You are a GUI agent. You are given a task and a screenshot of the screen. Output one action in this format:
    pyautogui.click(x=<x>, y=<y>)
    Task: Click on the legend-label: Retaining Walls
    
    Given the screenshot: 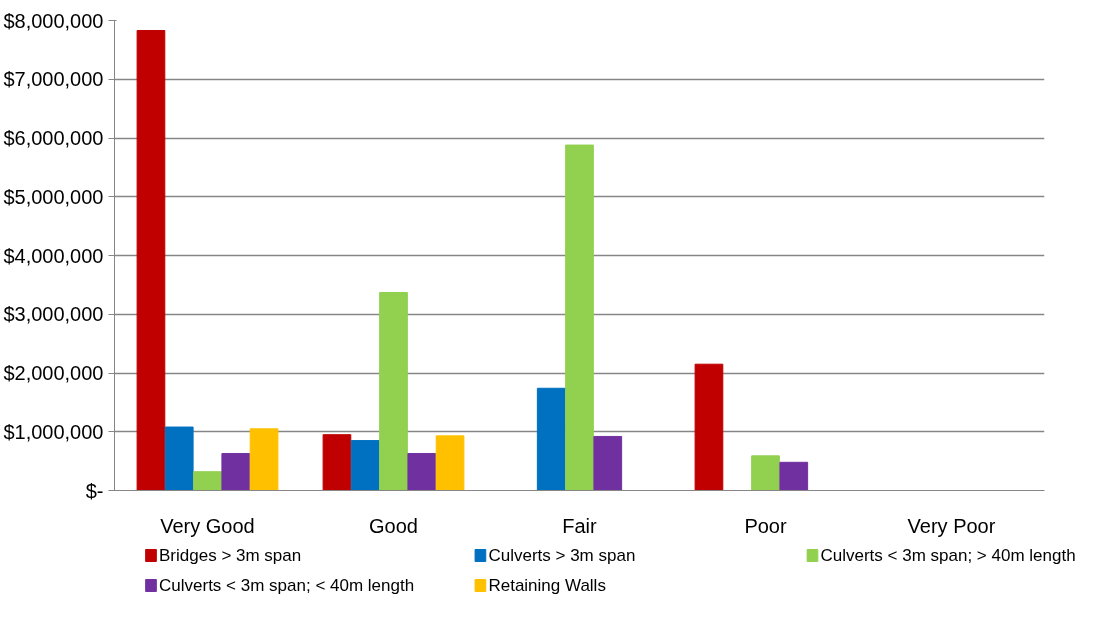 What is the action you would take?
    pyautogui.click(x=547, y=585)
    